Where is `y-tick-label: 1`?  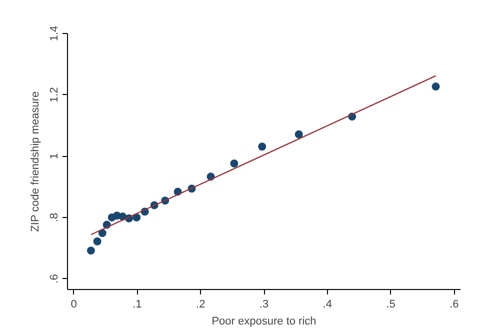 y-tick-label: 1 is located at coordinates (54, 156).